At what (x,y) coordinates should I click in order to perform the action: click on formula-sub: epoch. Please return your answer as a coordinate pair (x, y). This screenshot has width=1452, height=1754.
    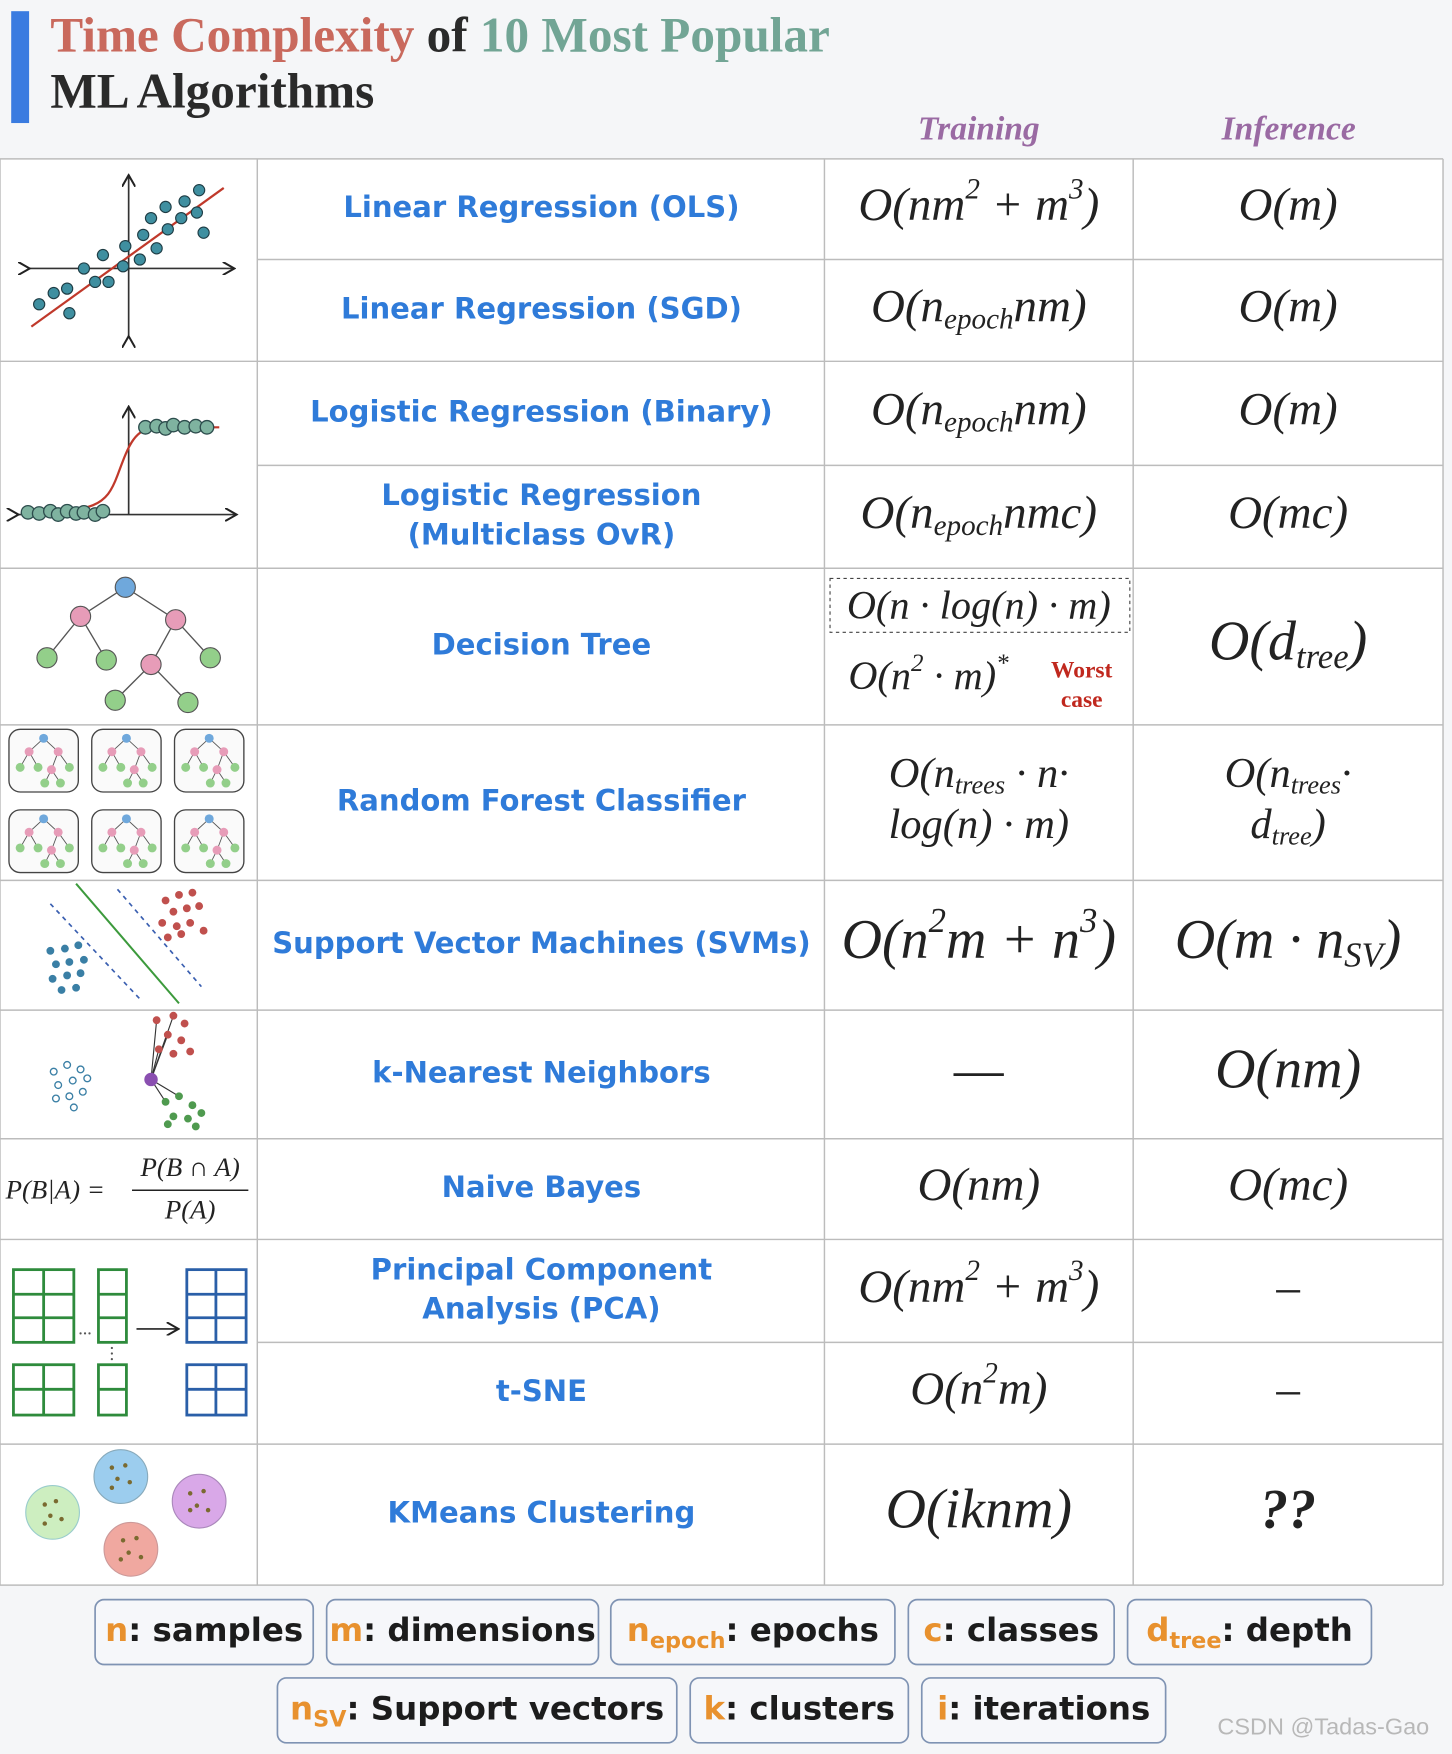
    Looking at the image, I should click on (969, 526).